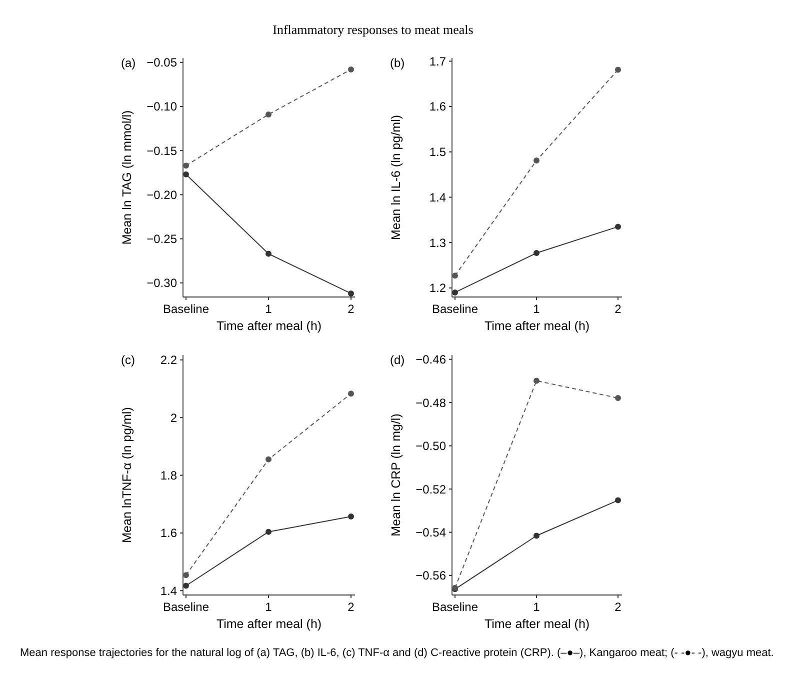 The image size is (788, 695). What do you see at coordinates (162, 195) in the screenshot?
I see `y-tick-label: −0.20` at bounding box center [162, 195].